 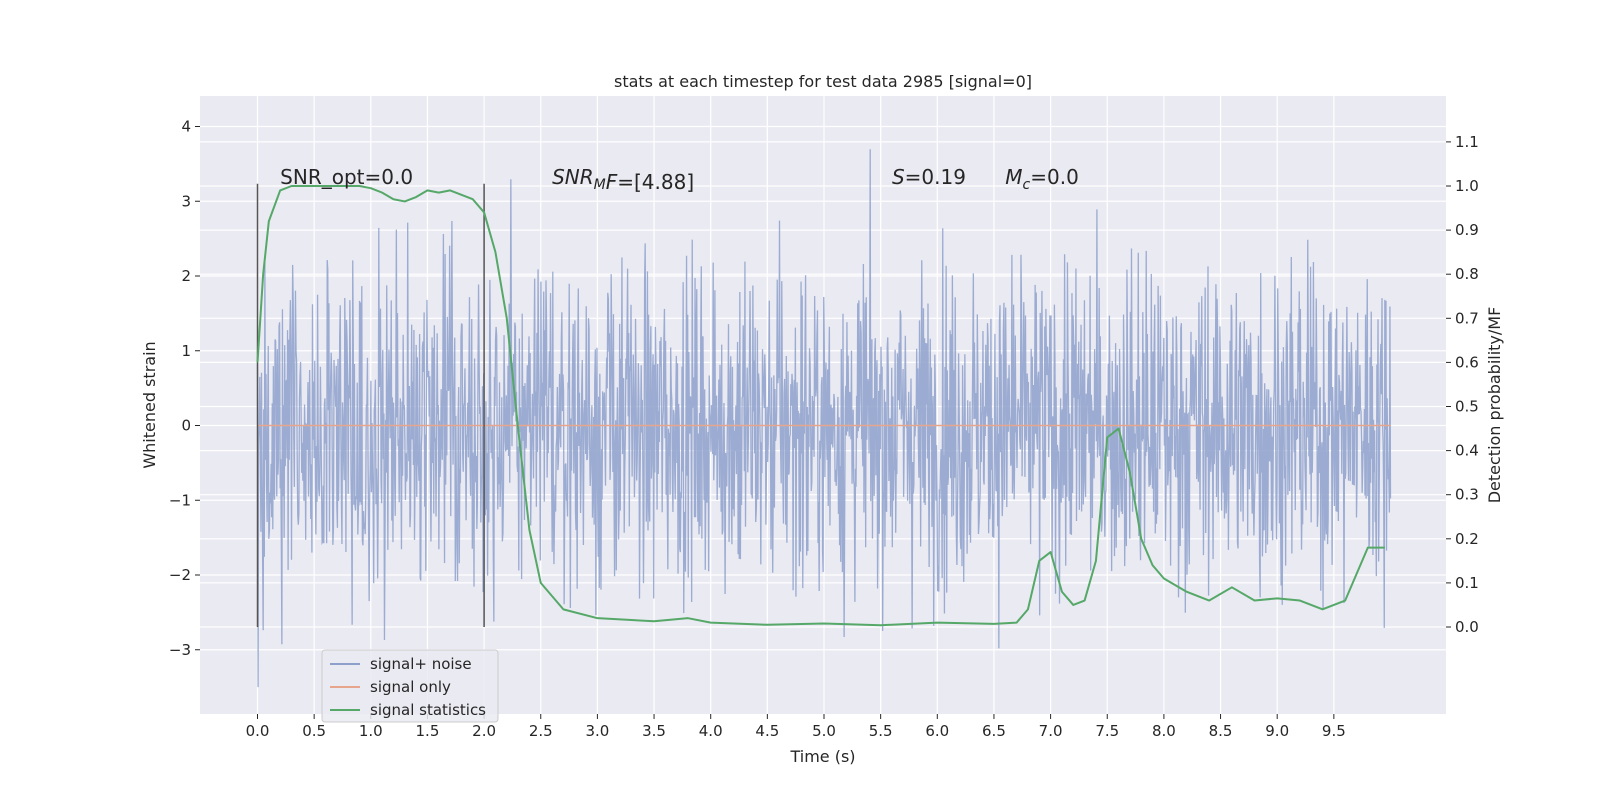 I want to click on x-tick-label: 6.5, so click(x=994, y=731).